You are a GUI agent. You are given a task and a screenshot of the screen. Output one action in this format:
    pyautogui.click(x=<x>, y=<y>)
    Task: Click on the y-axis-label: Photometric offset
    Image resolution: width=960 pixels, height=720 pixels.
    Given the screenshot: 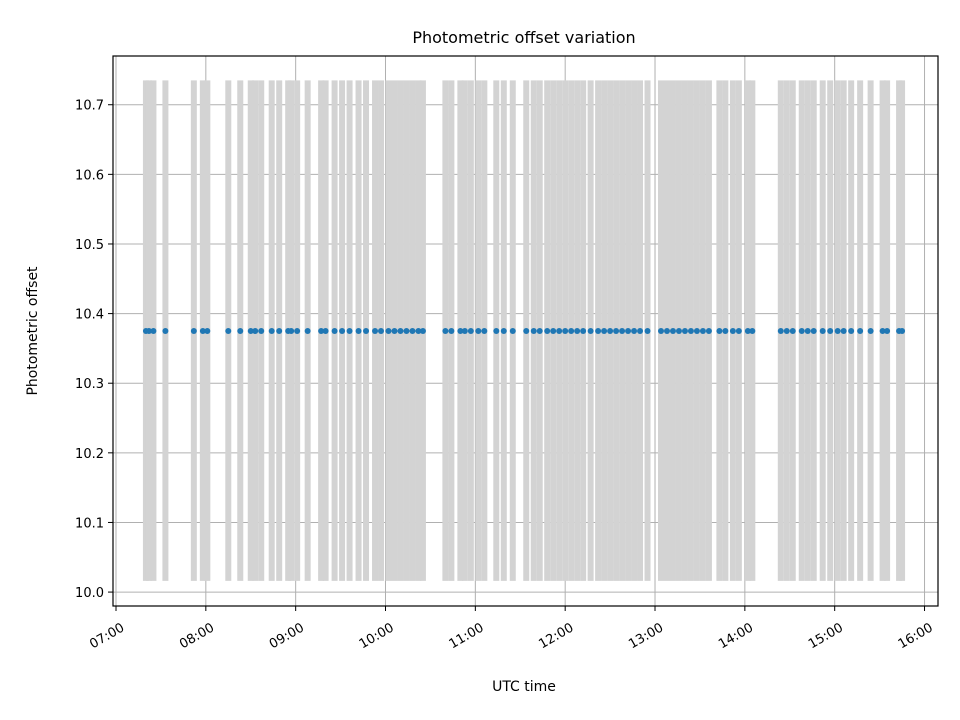 What is the action you would take?
    pyautogui.click(x=33, y=331)
    